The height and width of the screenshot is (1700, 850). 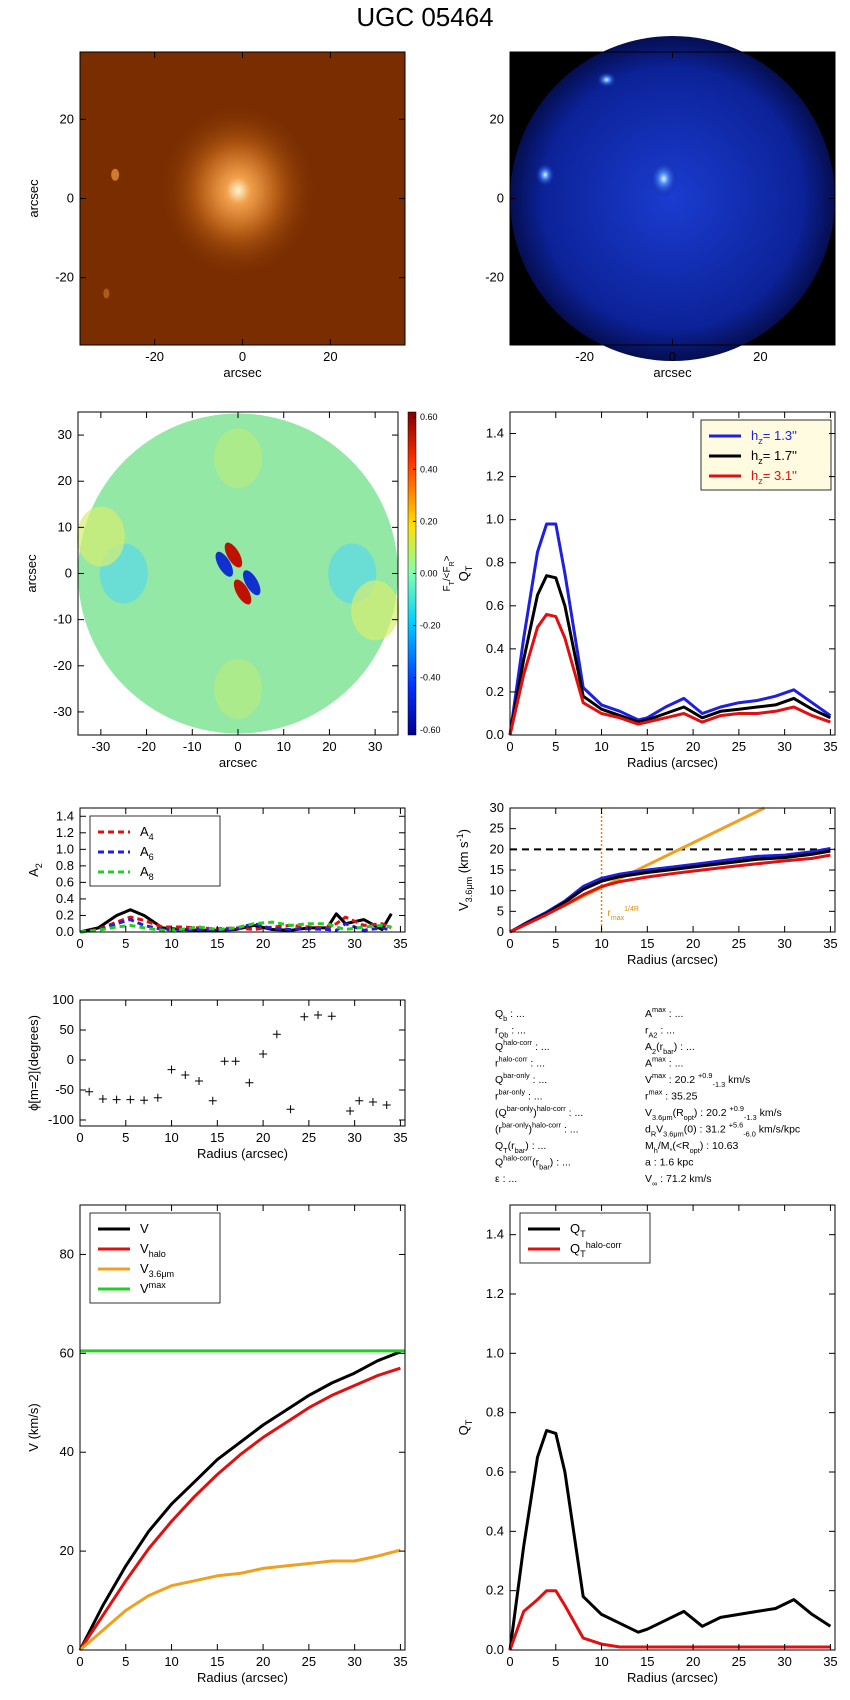 I want to click on text-part: 4, so click(x=151, y=837).